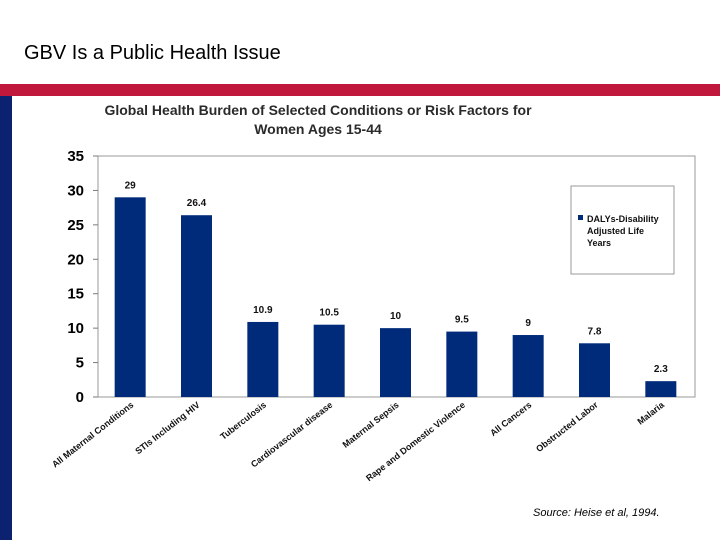 This screenshot has width=720, height=540. Describe the element at coordinates (197, 203) in the screenshot. I see `data-label: 26.4` at that location.